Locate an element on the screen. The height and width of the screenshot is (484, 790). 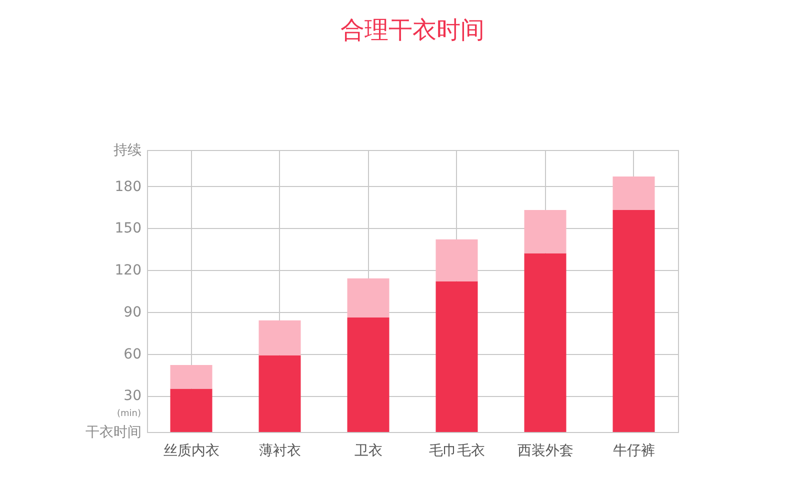
y-tick-label: 120 is located at coordinates (128, 270).